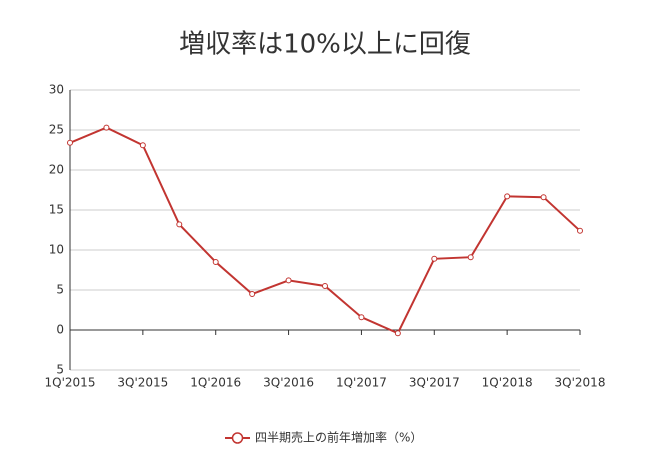 Image resolution: width=650 pixels, height=460 pixels. Describe the element at coordinates (56, 90) in the screenshot. I see `y-tick-label: 30` at that location.